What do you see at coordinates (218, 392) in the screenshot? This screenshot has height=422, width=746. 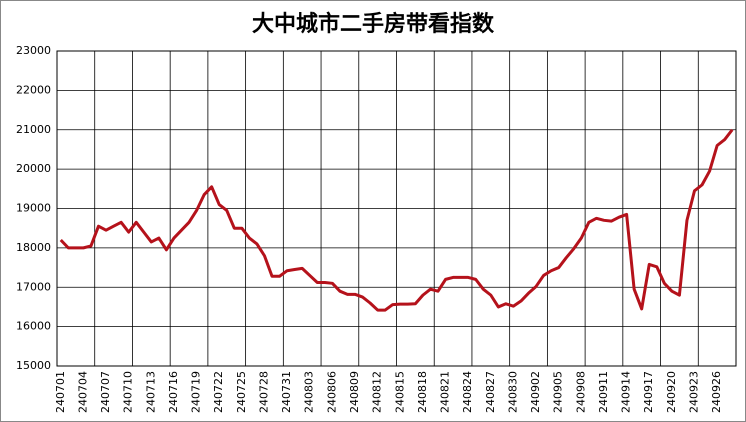 I see `x-tick-label: 240722` at bounding box center [218, 392].